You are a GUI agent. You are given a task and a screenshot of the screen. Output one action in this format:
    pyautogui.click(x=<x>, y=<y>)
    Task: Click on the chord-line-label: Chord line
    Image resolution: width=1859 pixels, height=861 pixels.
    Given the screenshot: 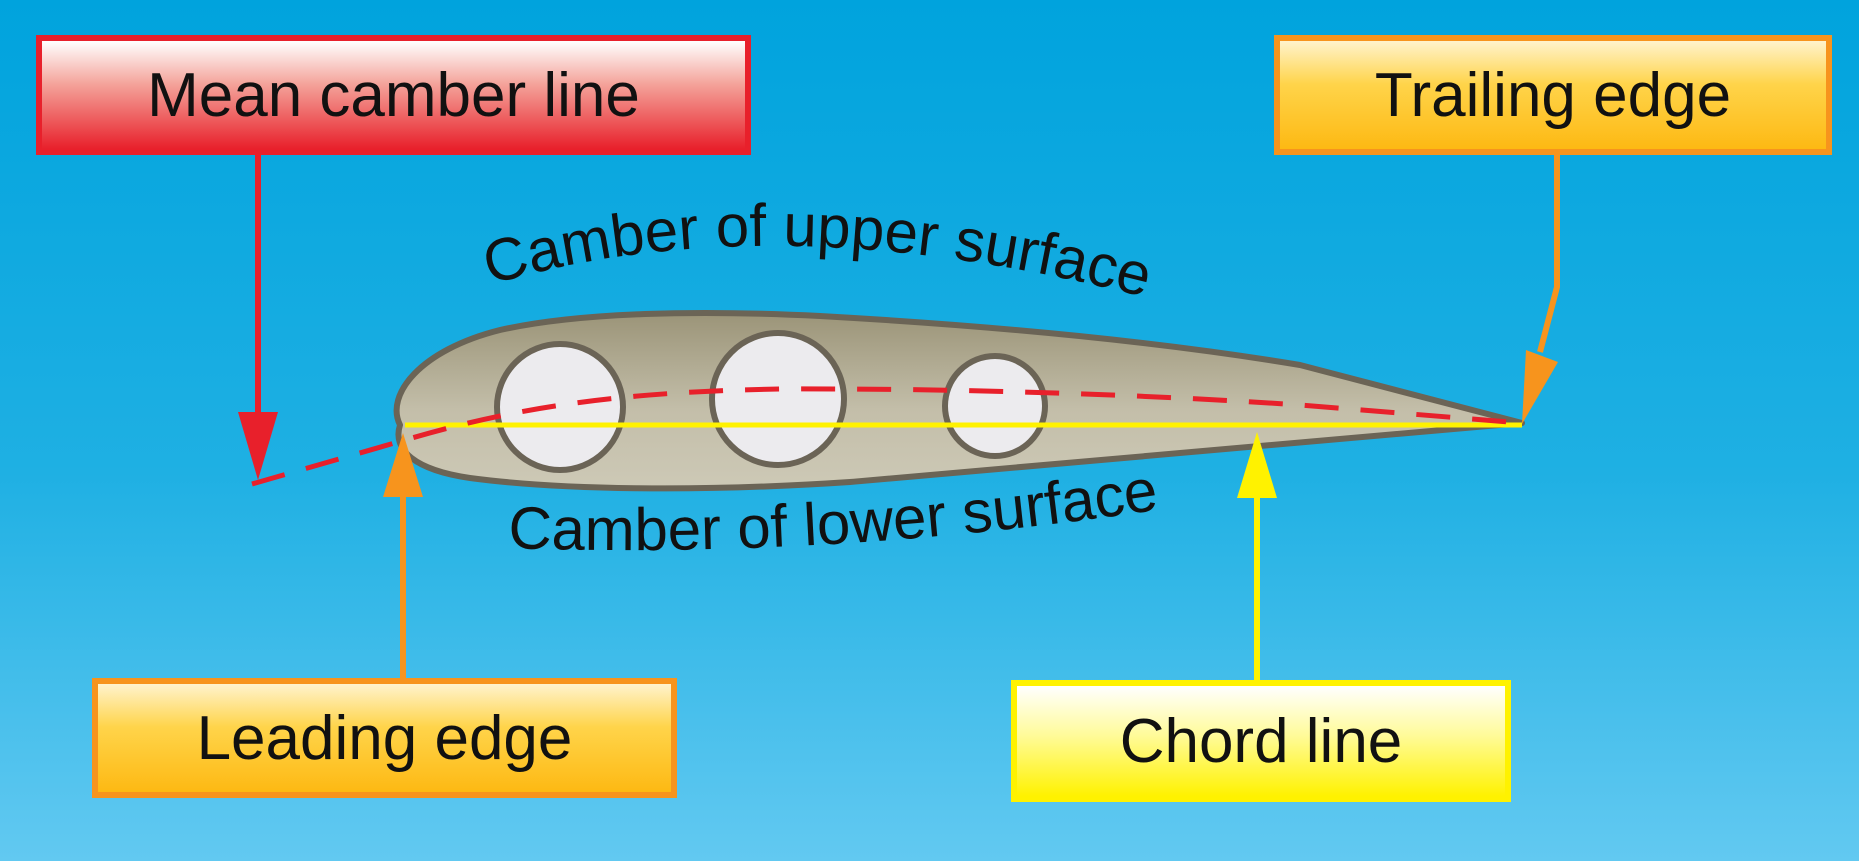 What is the action you would take?
    pyautogui.click(x=1261, y=741)
    